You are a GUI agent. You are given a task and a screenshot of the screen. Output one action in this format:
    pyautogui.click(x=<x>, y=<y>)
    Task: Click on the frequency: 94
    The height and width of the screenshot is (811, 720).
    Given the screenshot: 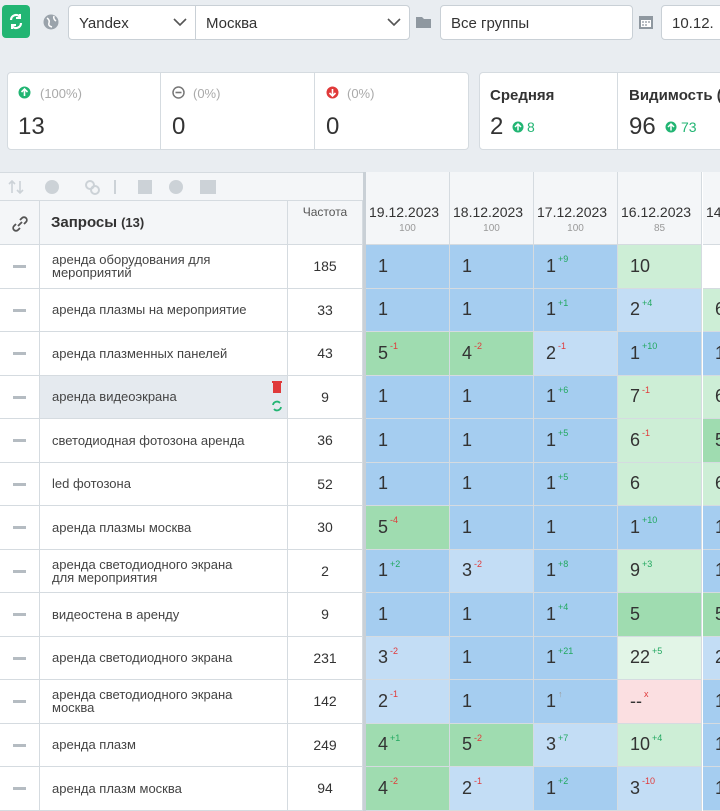 What is the action you would take?
    pyautogui.click(x=325, y=789)
    